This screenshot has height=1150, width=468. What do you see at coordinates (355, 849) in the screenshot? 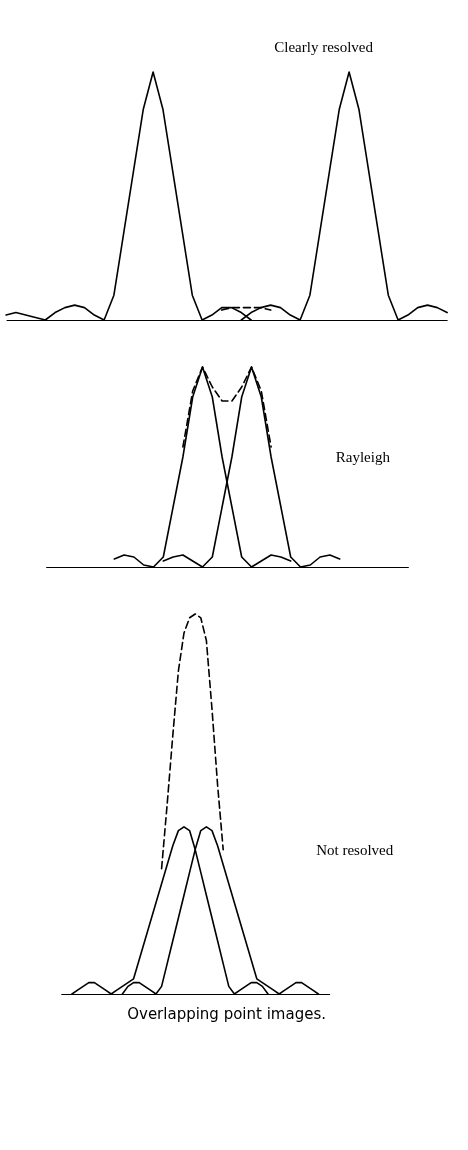
I see `text: Not resolved` at bounding box center [355, 849].